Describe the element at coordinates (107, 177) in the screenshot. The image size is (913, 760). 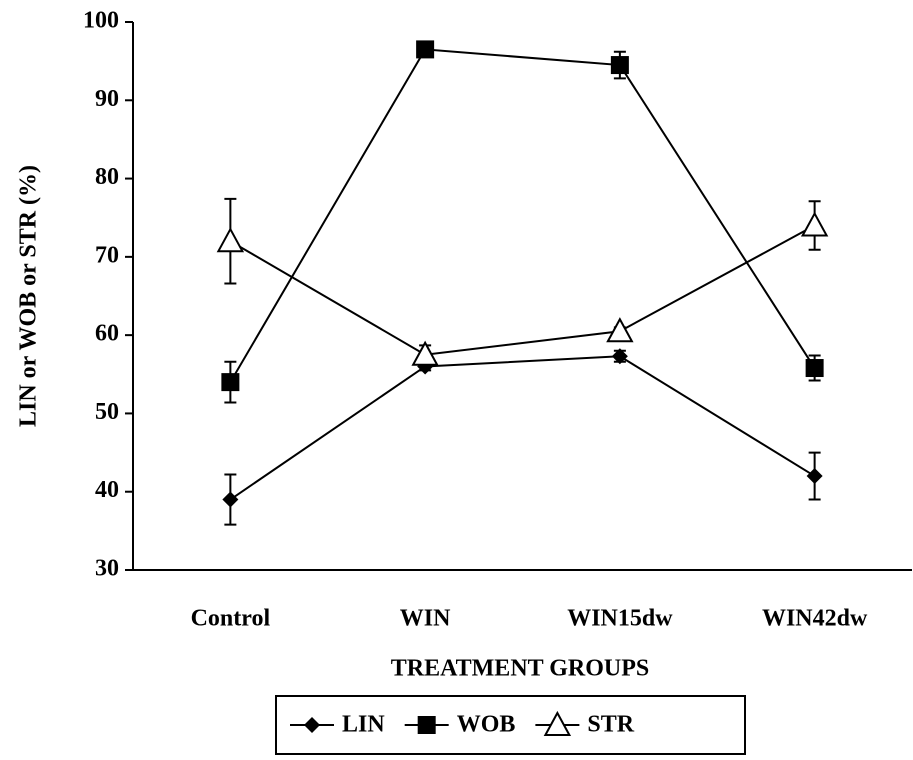
I see `y-tick-label: 80` at that location.